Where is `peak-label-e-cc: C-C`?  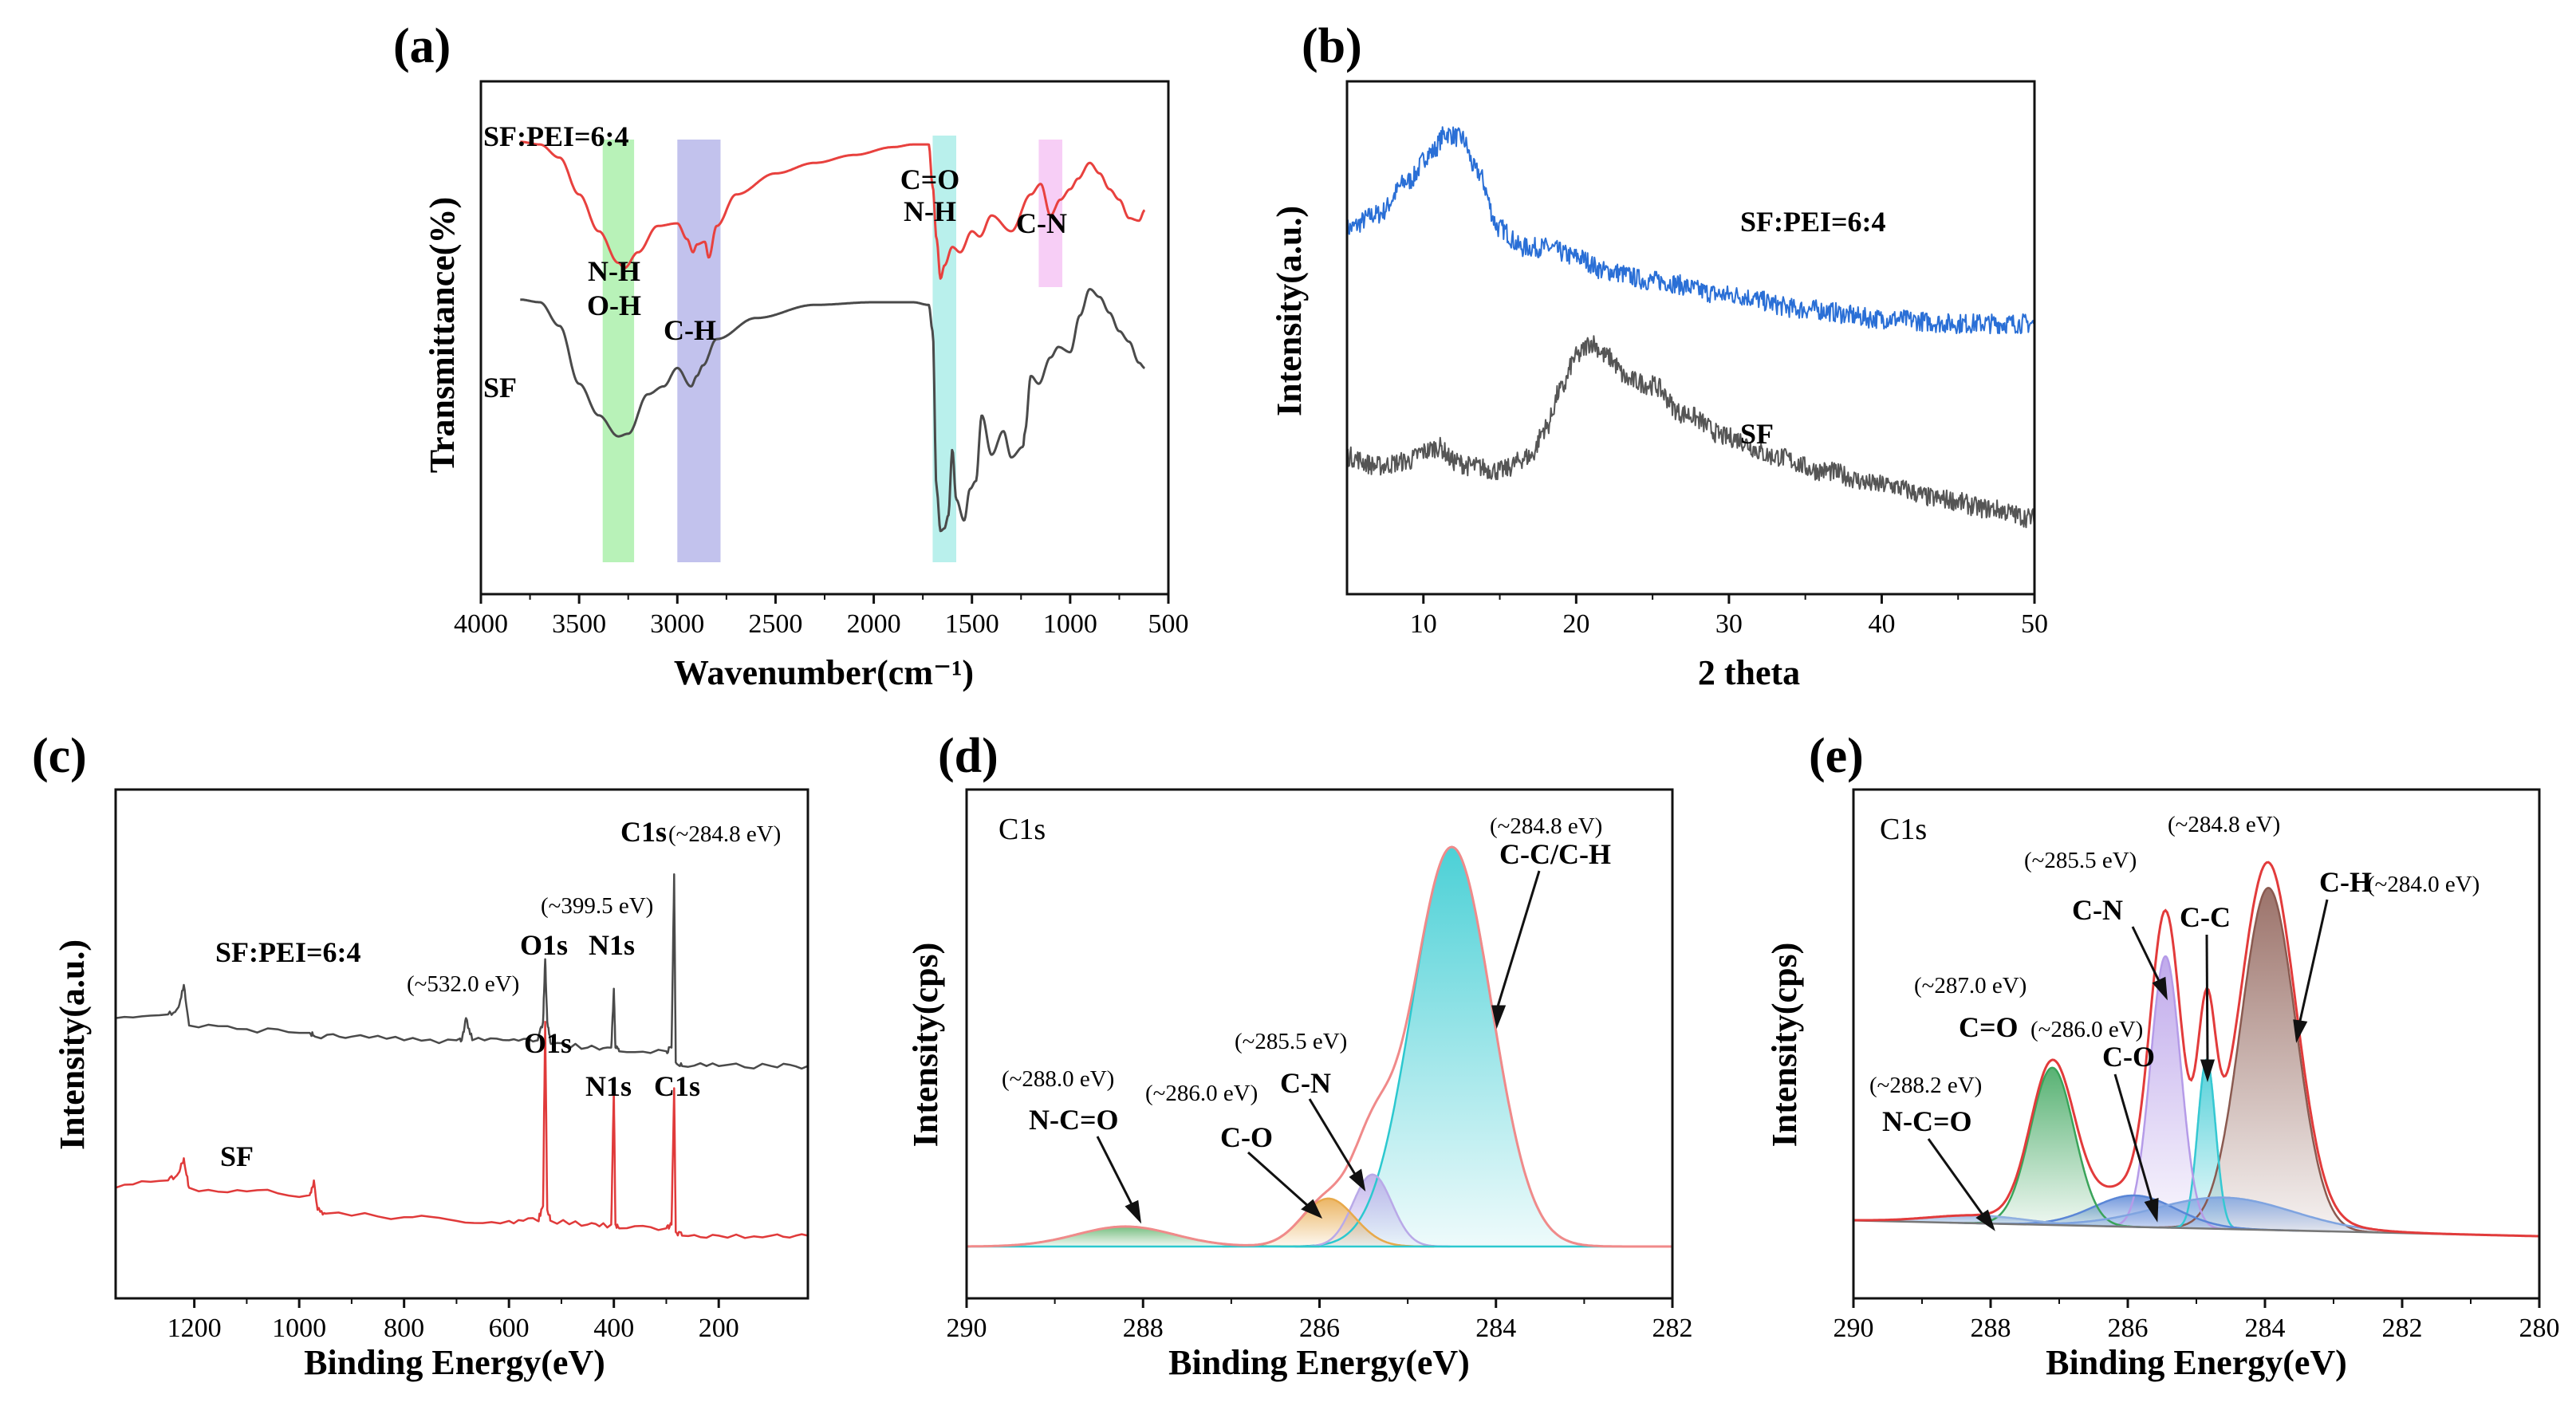
peak-label-e-cc: C-C is located at coordinates (2205, 917).